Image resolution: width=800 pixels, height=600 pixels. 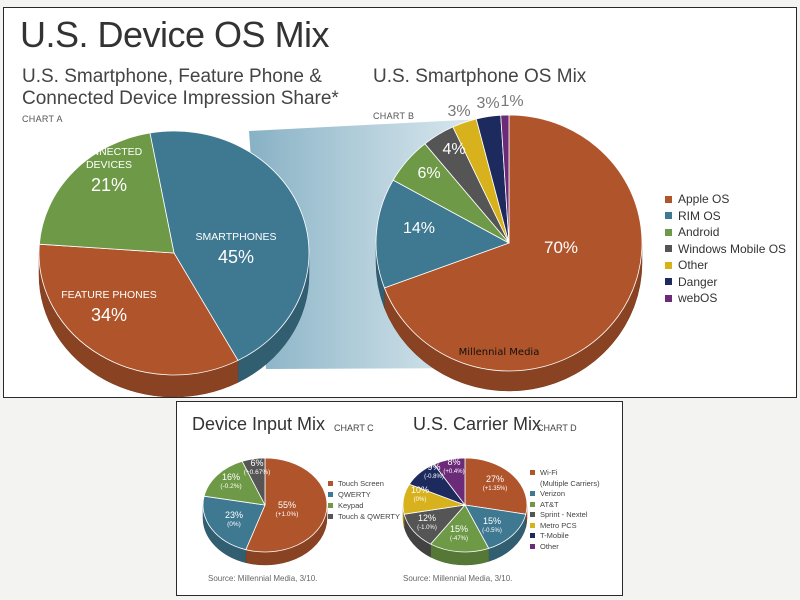 What do you see at coordinates (459, 529) in the screenshot?
I see `chart-d-label-2-value: 15%` at bounding box center [459, 529].